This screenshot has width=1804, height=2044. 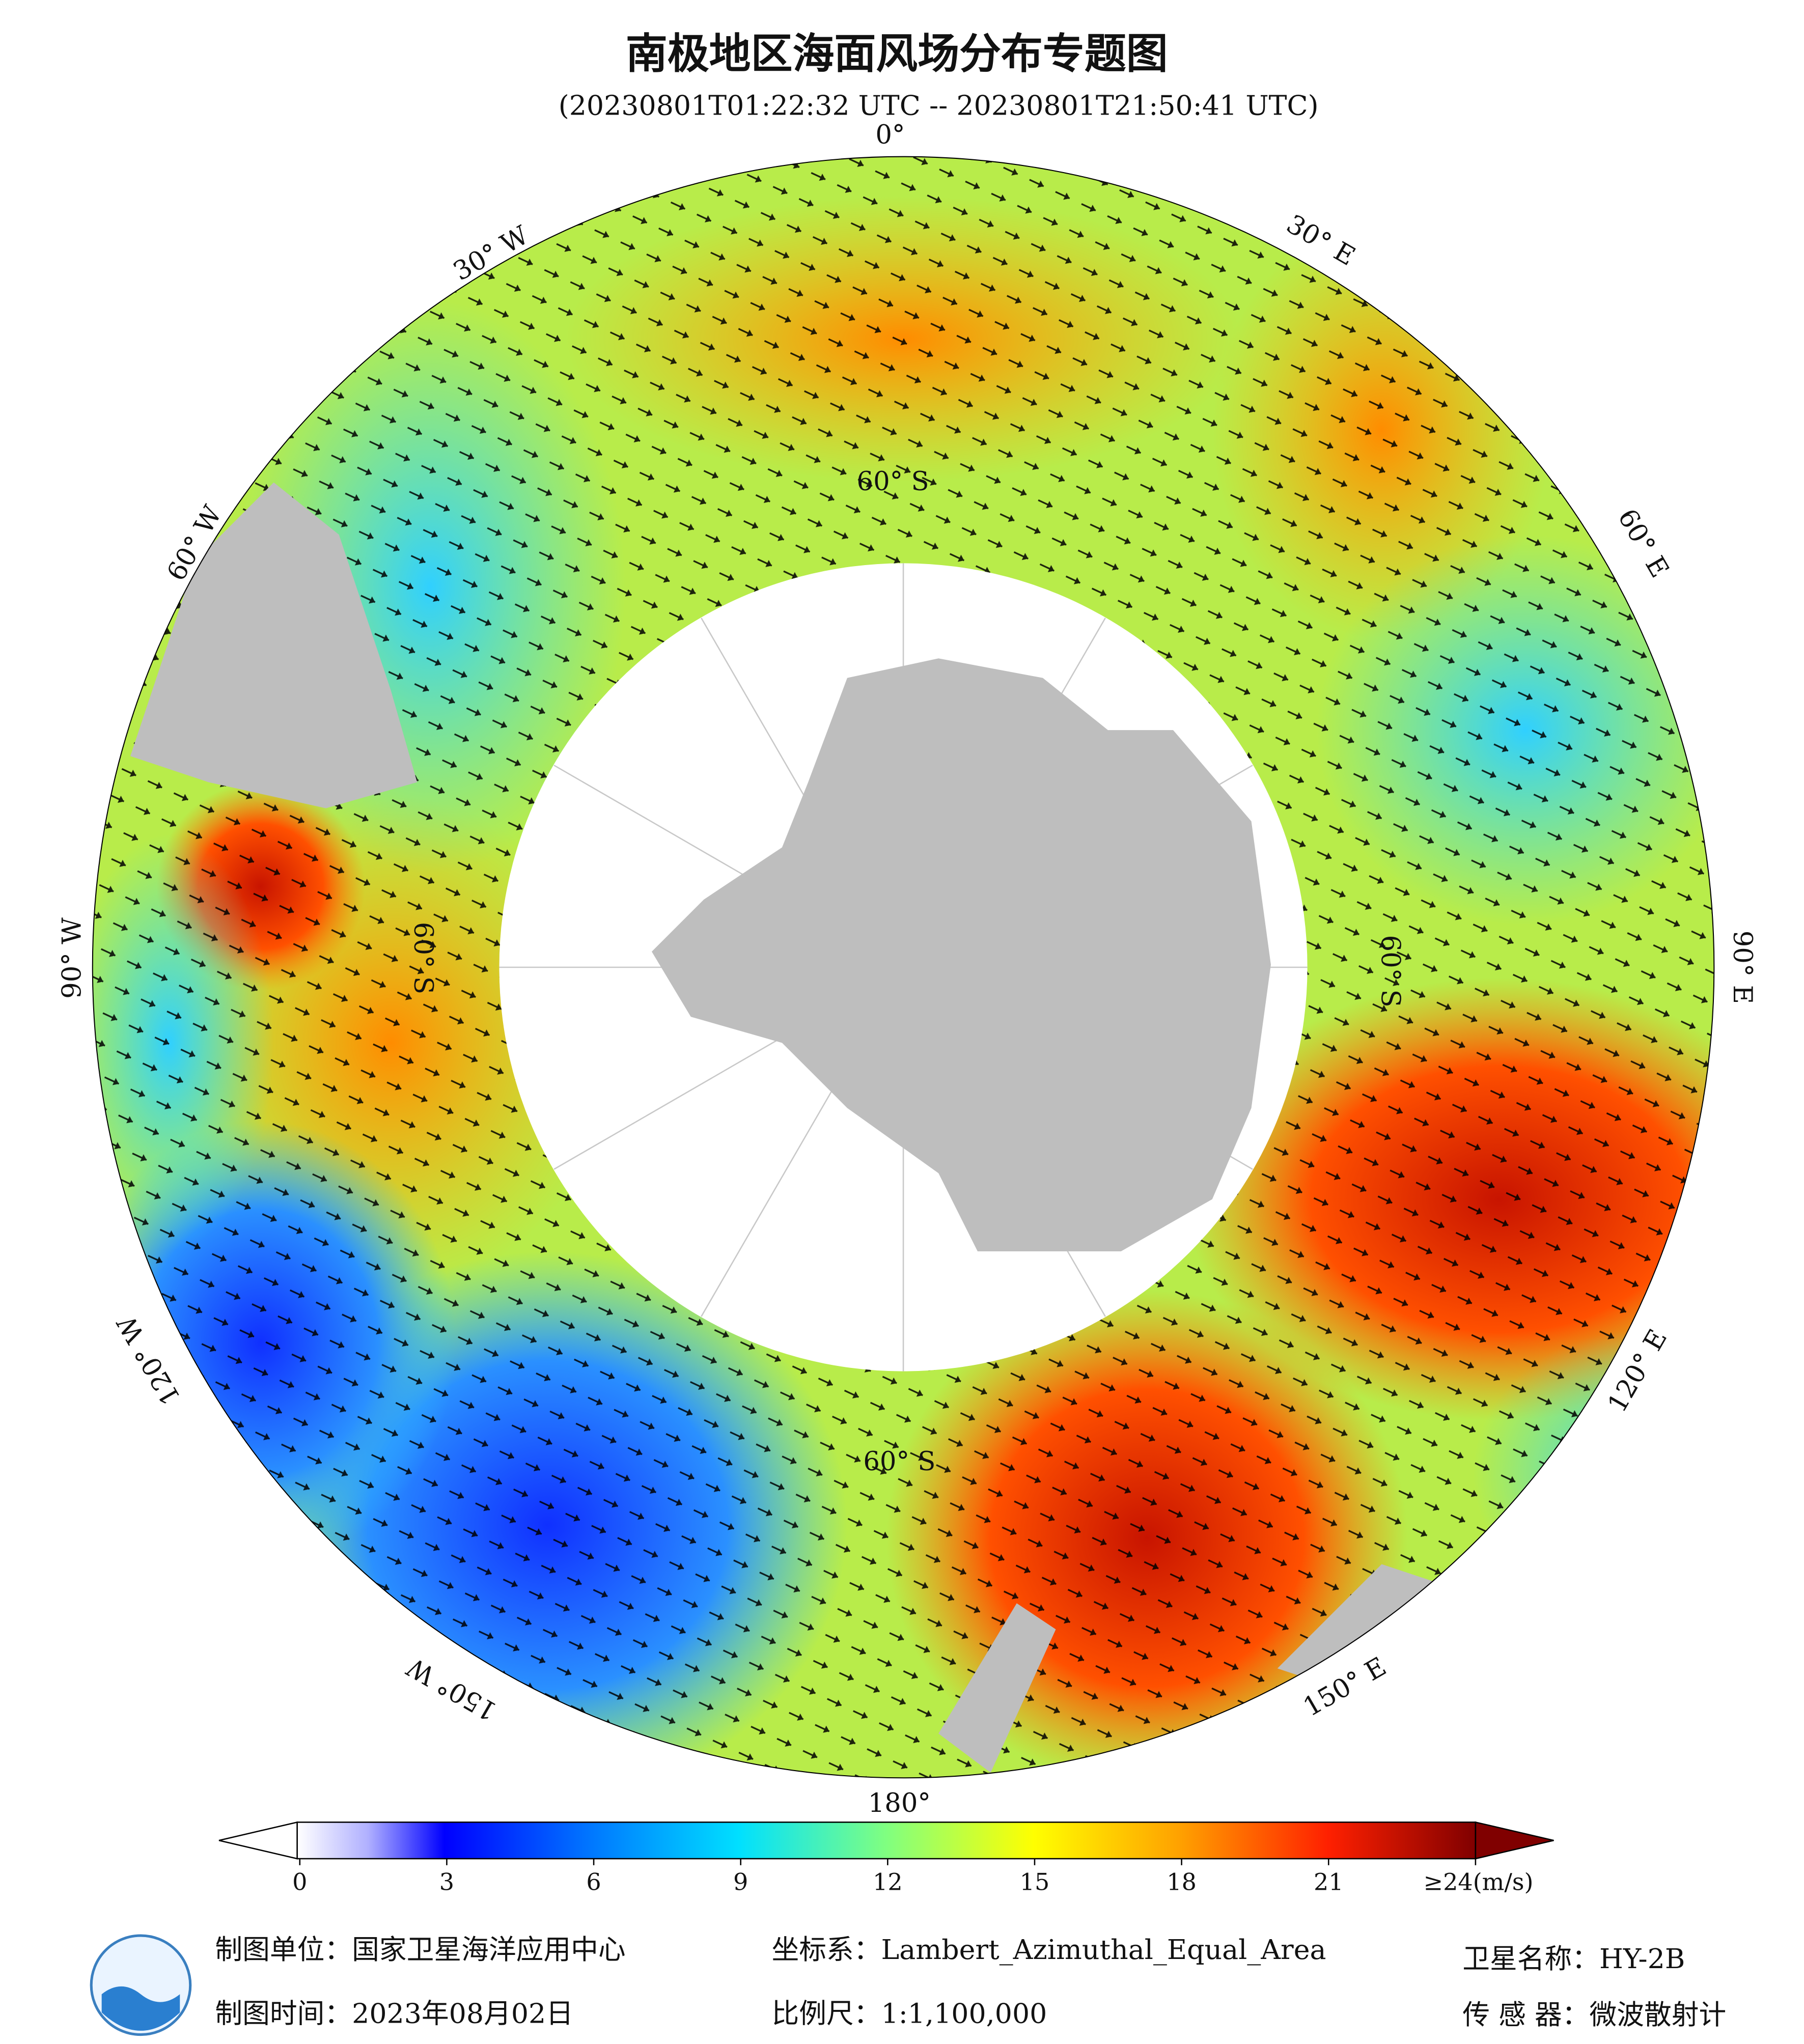 I want to click on colorbar-tick-label: 15, so click(x=1035, y=1881).